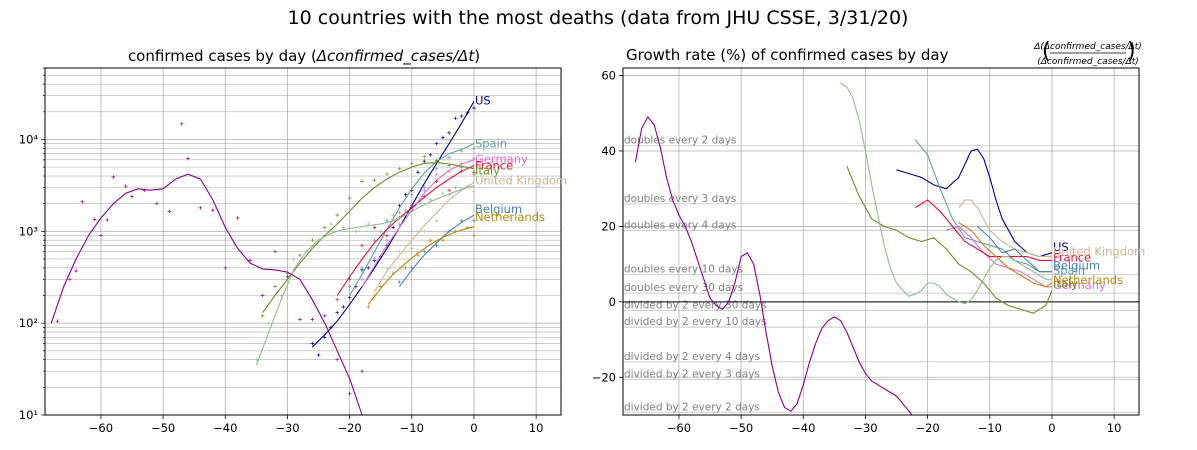 The height and width of the screenshot is (450, 1197). I want to click on right-label-us: US, so click(1061, 247).